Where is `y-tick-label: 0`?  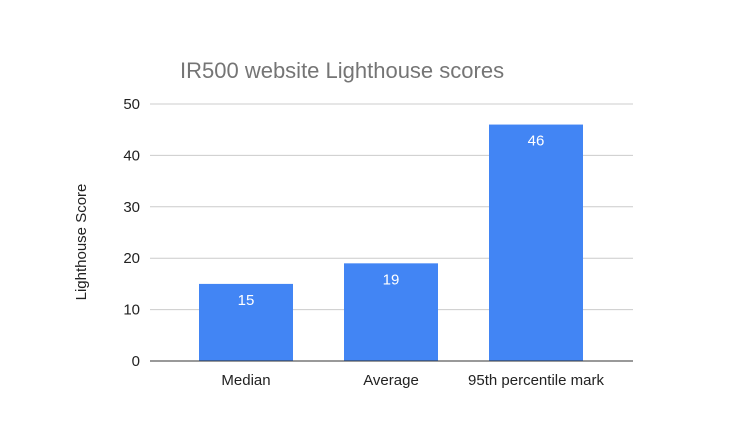 y-tick-label: 0 is located at coordinates (136, 361).